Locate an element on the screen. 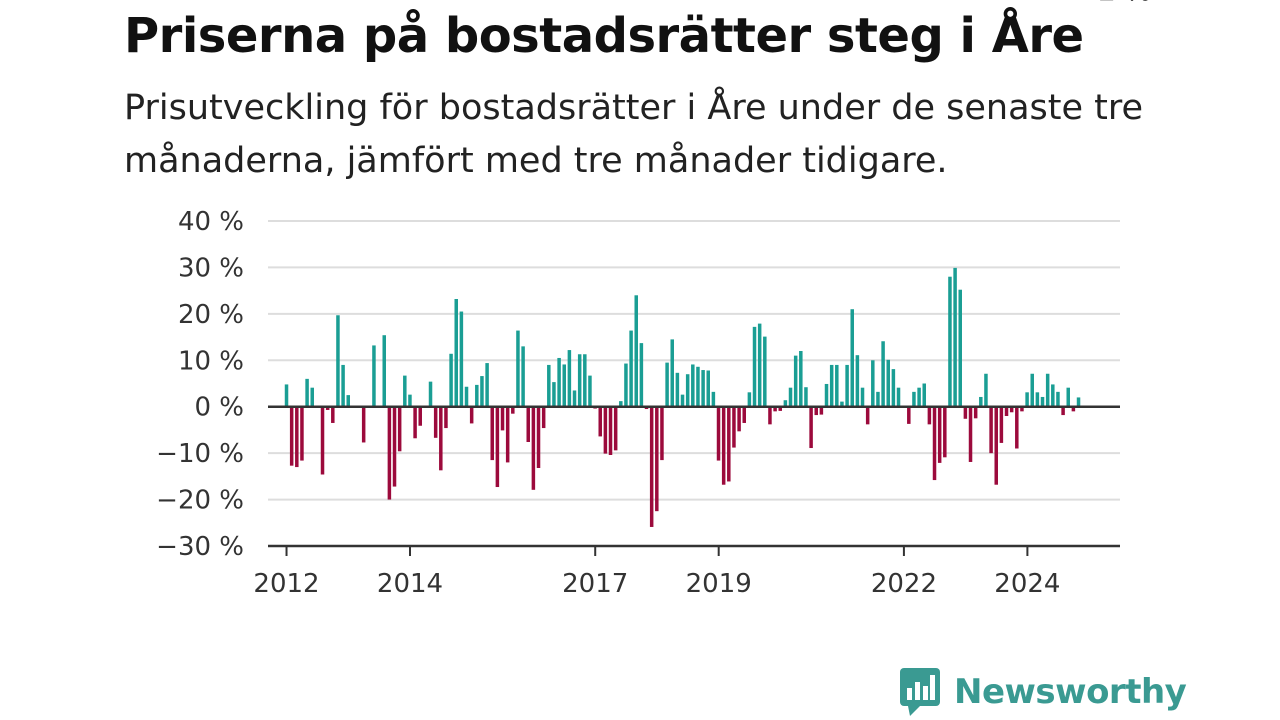  newsworthy-logo: Newsworthy is located at coordinates (1042, 692).